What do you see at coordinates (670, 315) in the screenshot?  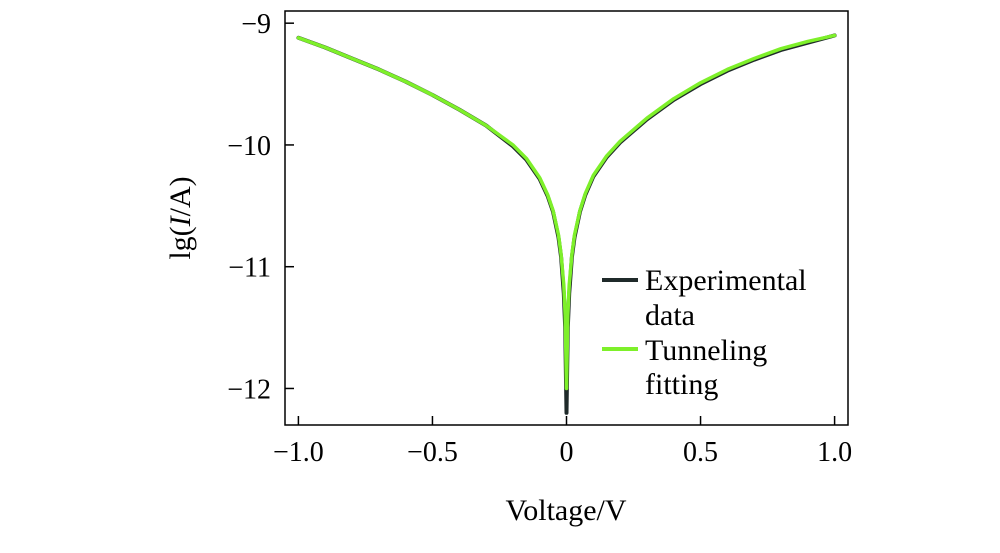 I see `legend-label-experimental-line2: data` at bounding box center [670, 315].